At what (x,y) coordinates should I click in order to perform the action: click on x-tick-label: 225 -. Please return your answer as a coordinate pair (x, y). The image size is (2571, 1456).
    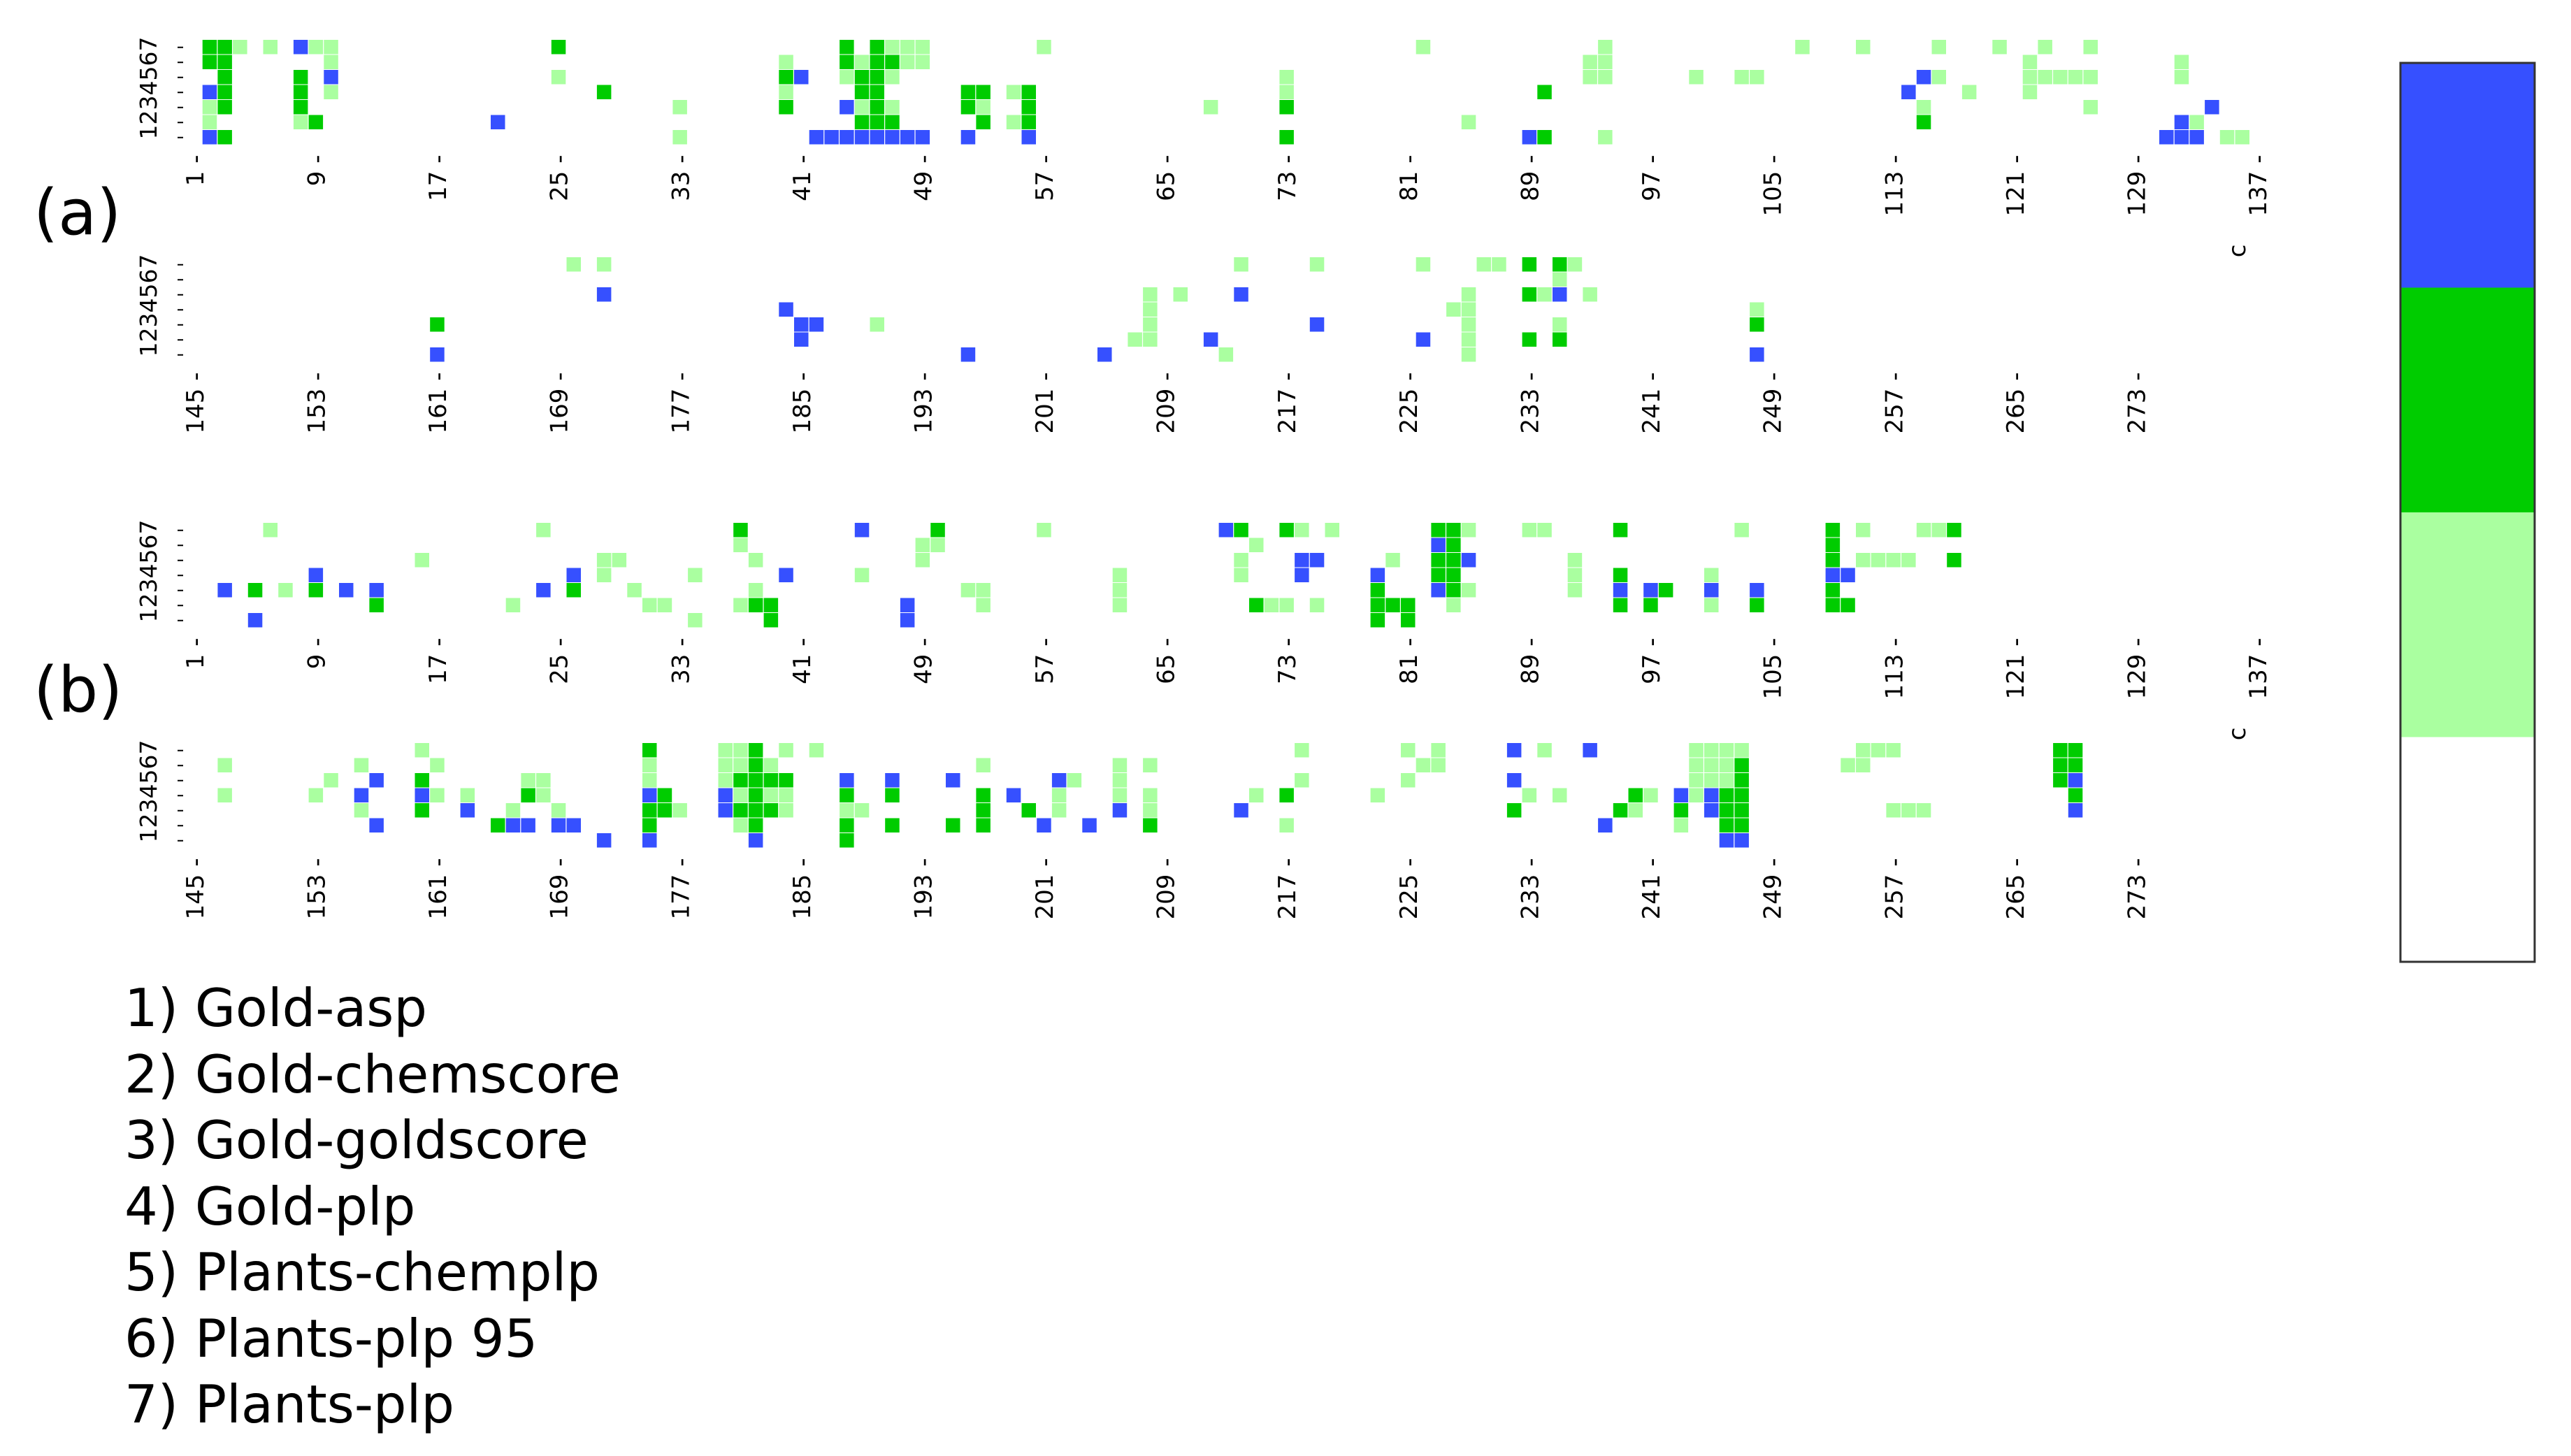
    Looking at the image, I should click on (1409, 403).